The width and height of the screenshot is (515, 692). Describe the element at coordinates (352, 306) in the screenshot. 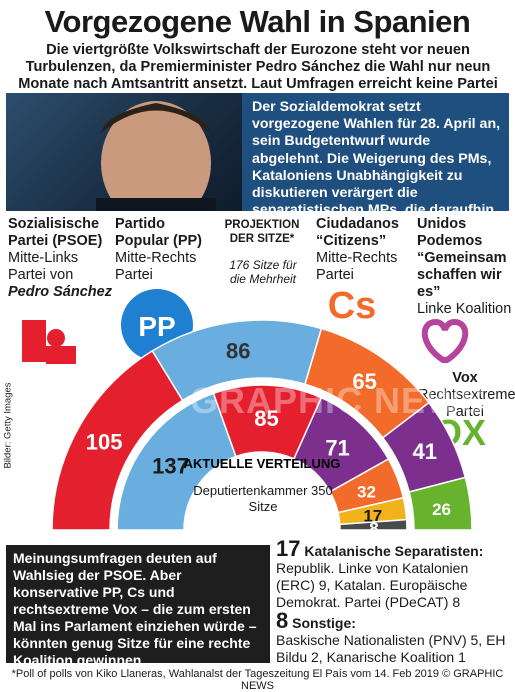

I see `cs-logo: Cs` at that location.